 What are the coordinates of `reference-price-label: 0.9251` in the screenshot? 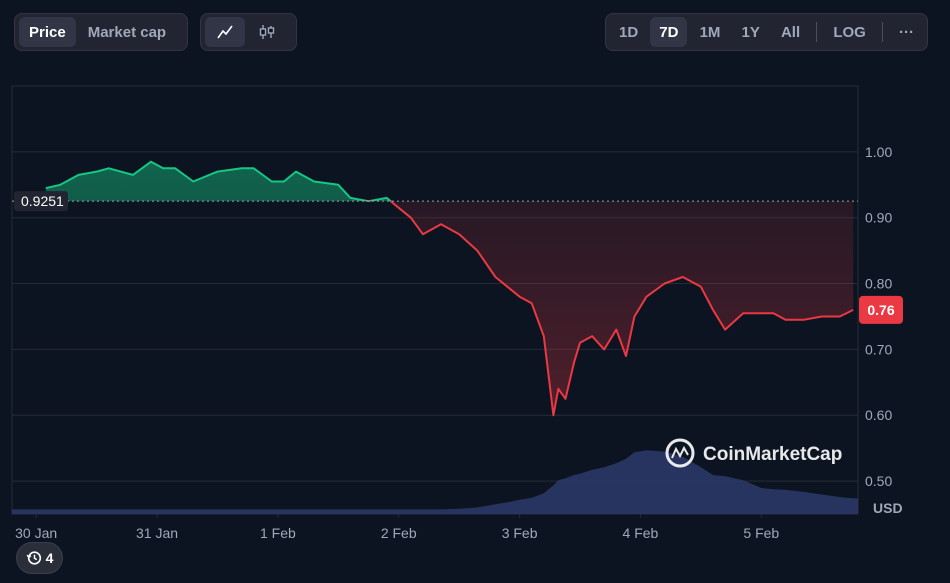 It's located at (42, 201).